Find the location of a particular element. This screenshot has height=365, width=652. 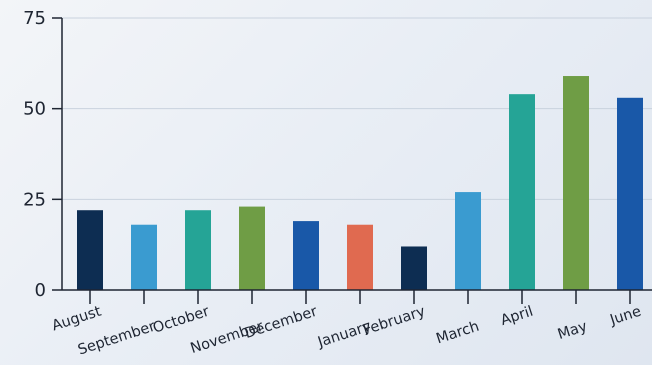

x-tick-label: April is located at coordinates (517, 316).